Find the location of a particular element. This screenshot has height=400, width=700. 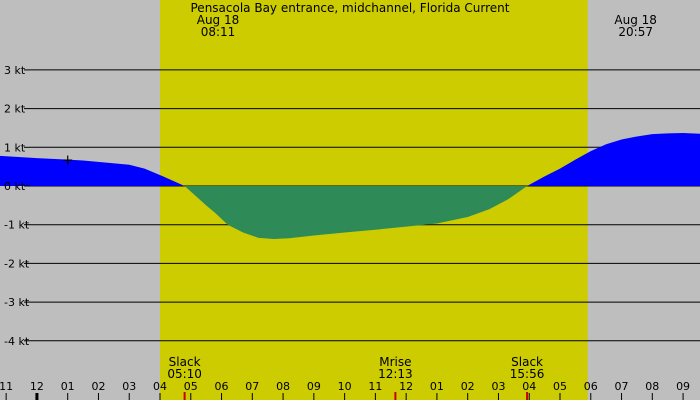

y-tick-label: 1 kt is located at coordinates (15, 147).